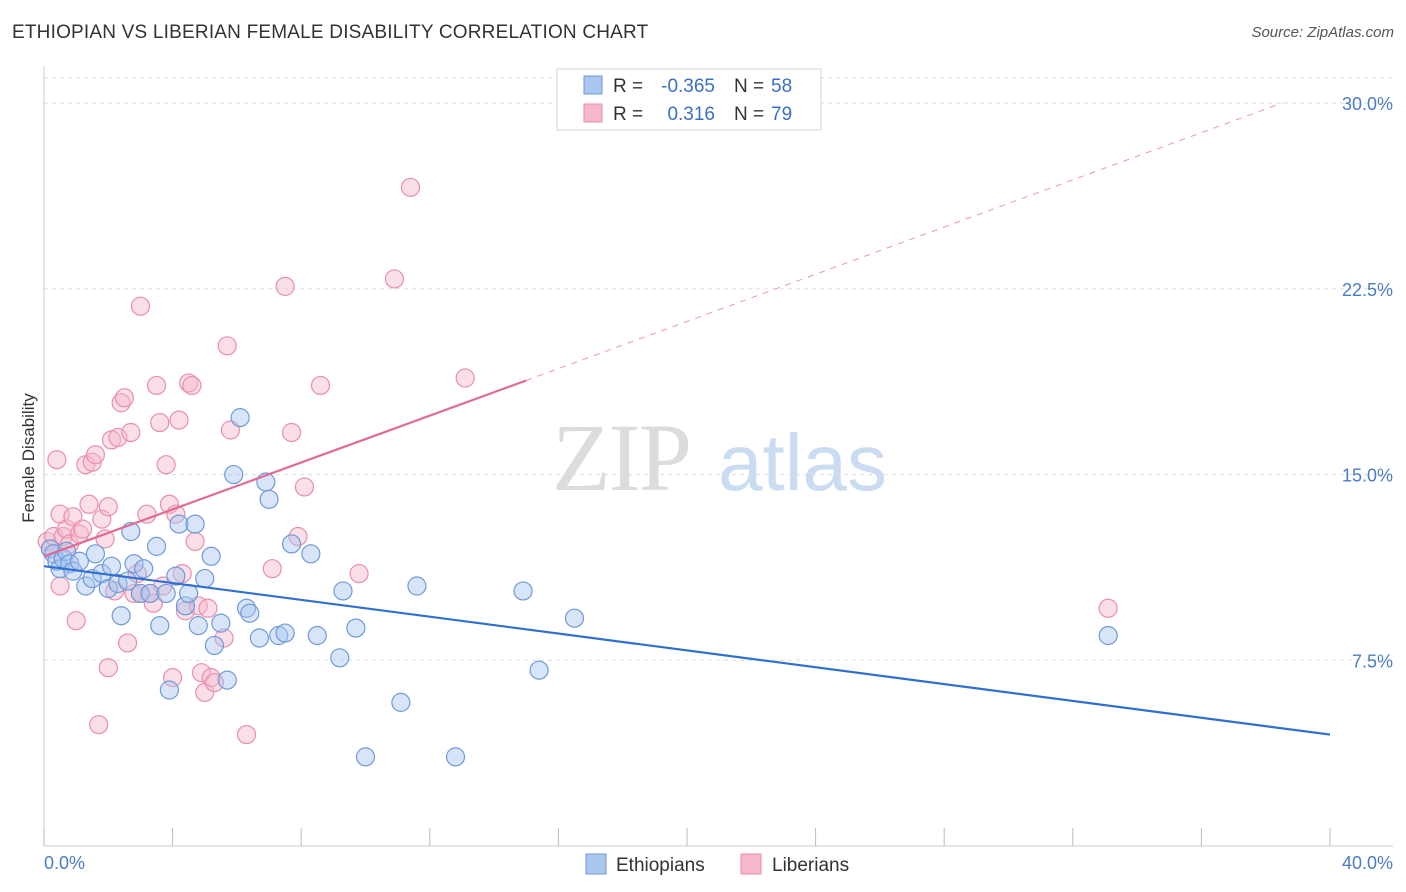 This screenshot has height=892, width=1406. I want to click on x-tick-label-min: 0.0%, so click(64, 863).